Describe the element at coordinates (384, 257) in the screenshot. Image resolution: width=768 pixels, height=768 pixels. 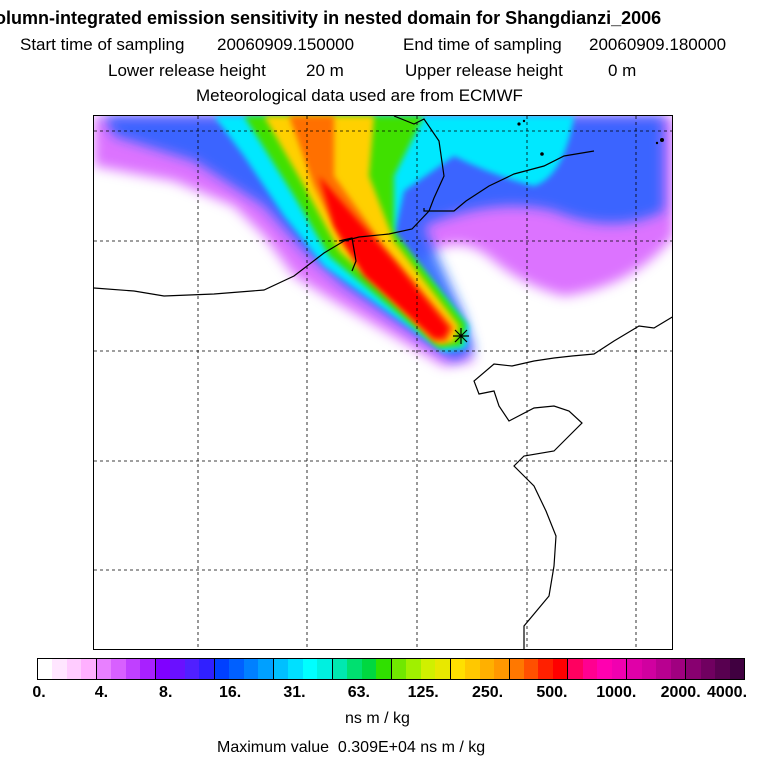
I see `plume-layer-red` at that location.